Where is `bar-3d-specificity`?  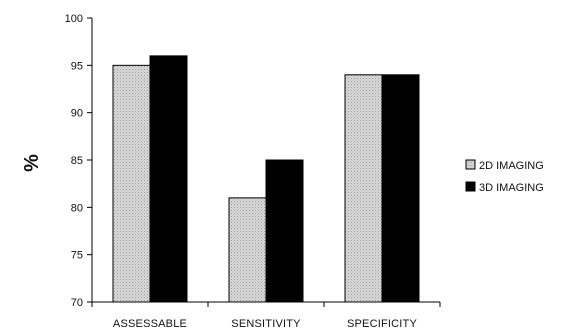 bar-3d-specificity is located at coordinates (400, 188).